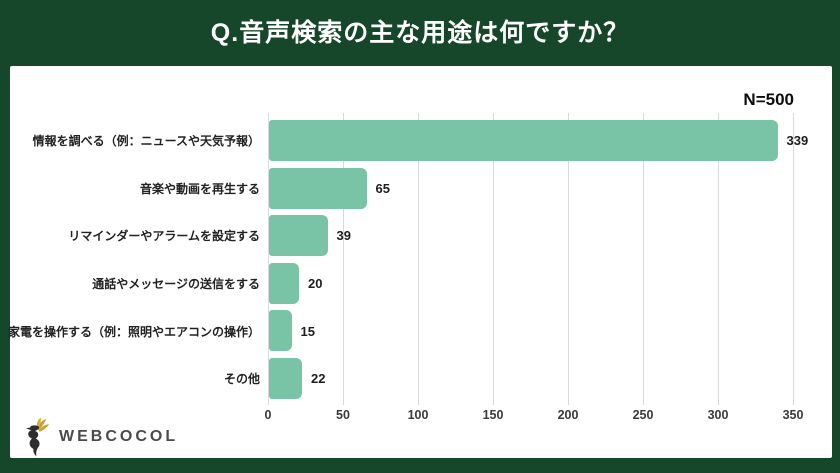 The image size is (840, 473). Describe the element at coordinates (343, 236) in the screenshot. I see `bar-value-label: 39` at that location.